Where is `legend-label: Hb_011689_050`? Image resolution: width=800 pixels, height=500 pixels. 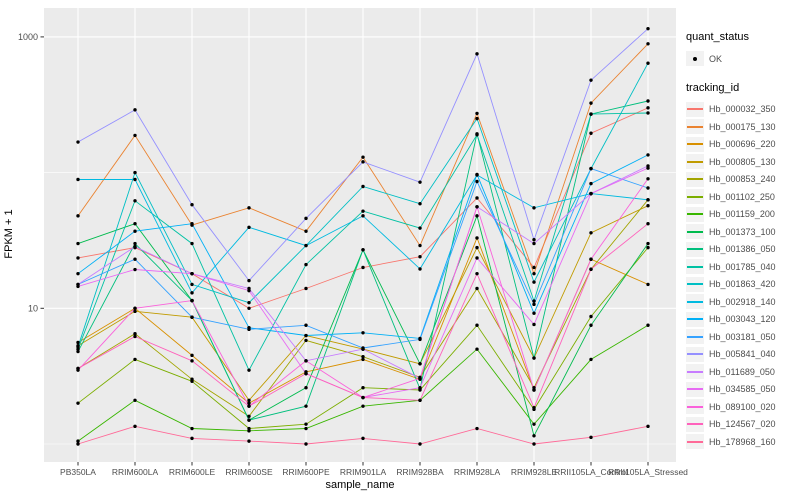
legend-label: Hb_011689_050 is located at coordinates (742, 371).